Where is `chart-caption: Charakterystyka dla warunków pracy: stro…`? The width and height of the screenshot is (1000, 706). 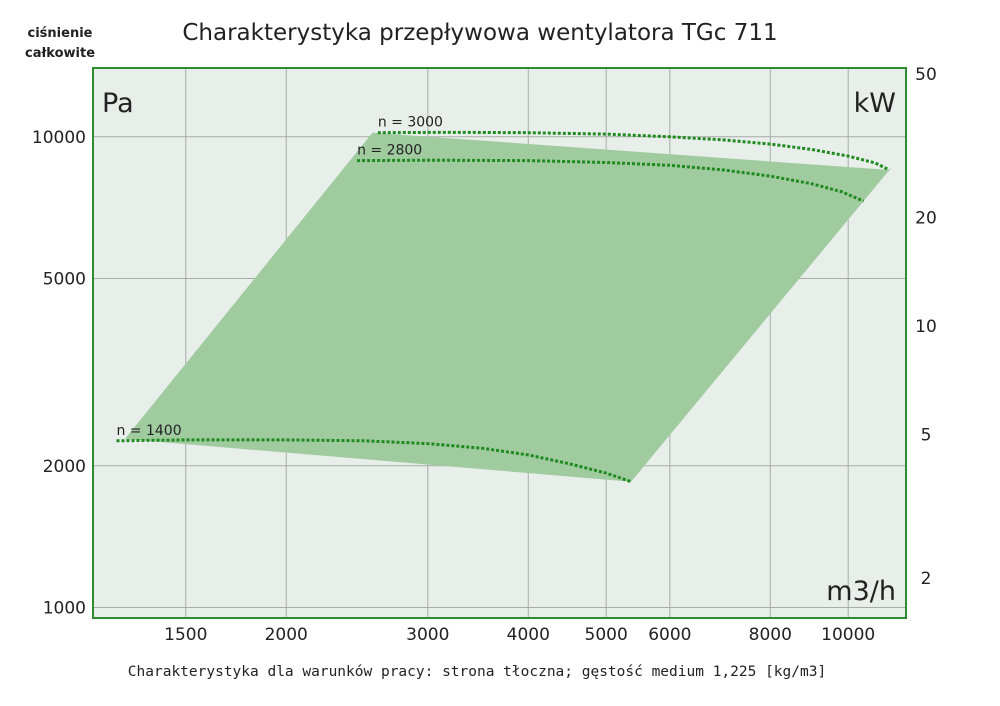 chart-caption: Charakterystyka dla warunków pracy: stro… is located at coordinates (477, 672).